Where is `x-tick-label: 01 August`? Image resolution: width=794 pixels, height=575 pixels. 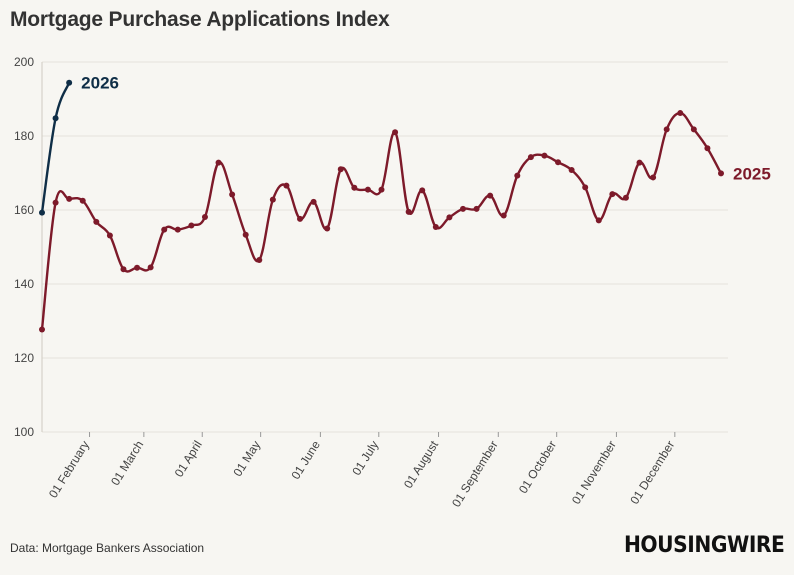
x-tick-label: 01 August is located at coordinates (421, 464).